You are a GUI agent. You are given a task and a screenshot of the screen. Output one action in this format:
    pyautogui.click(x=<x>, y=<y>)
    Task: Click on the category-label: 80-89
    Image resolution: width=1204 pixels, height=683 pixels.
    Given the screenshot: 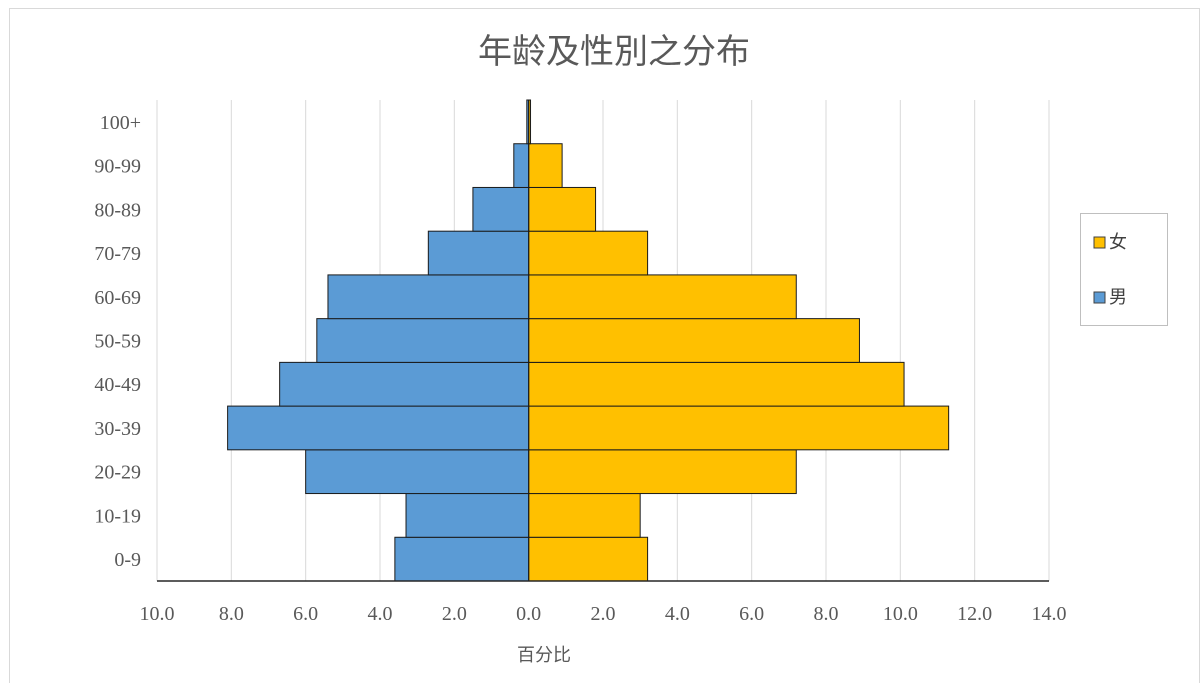 What is the action you would take?
    pyautogui.click(x=117, y=210)
    